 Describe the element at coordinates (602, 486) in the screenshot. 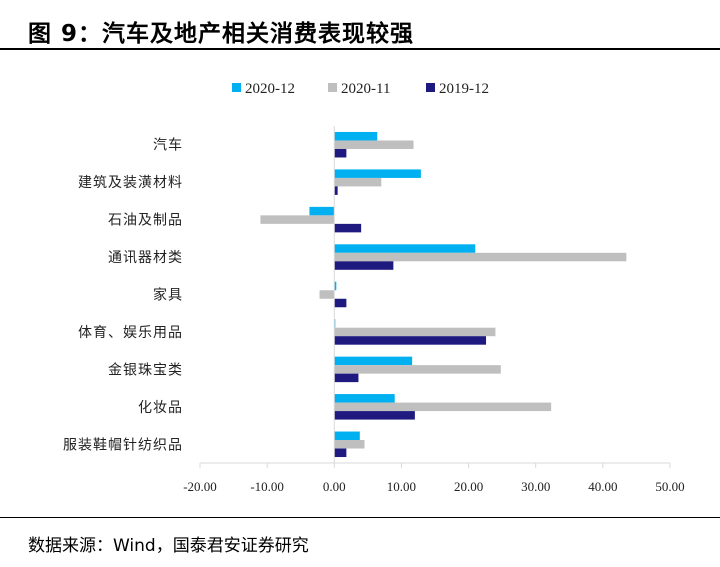

I see `x-tick-label: 40.00` at that location.